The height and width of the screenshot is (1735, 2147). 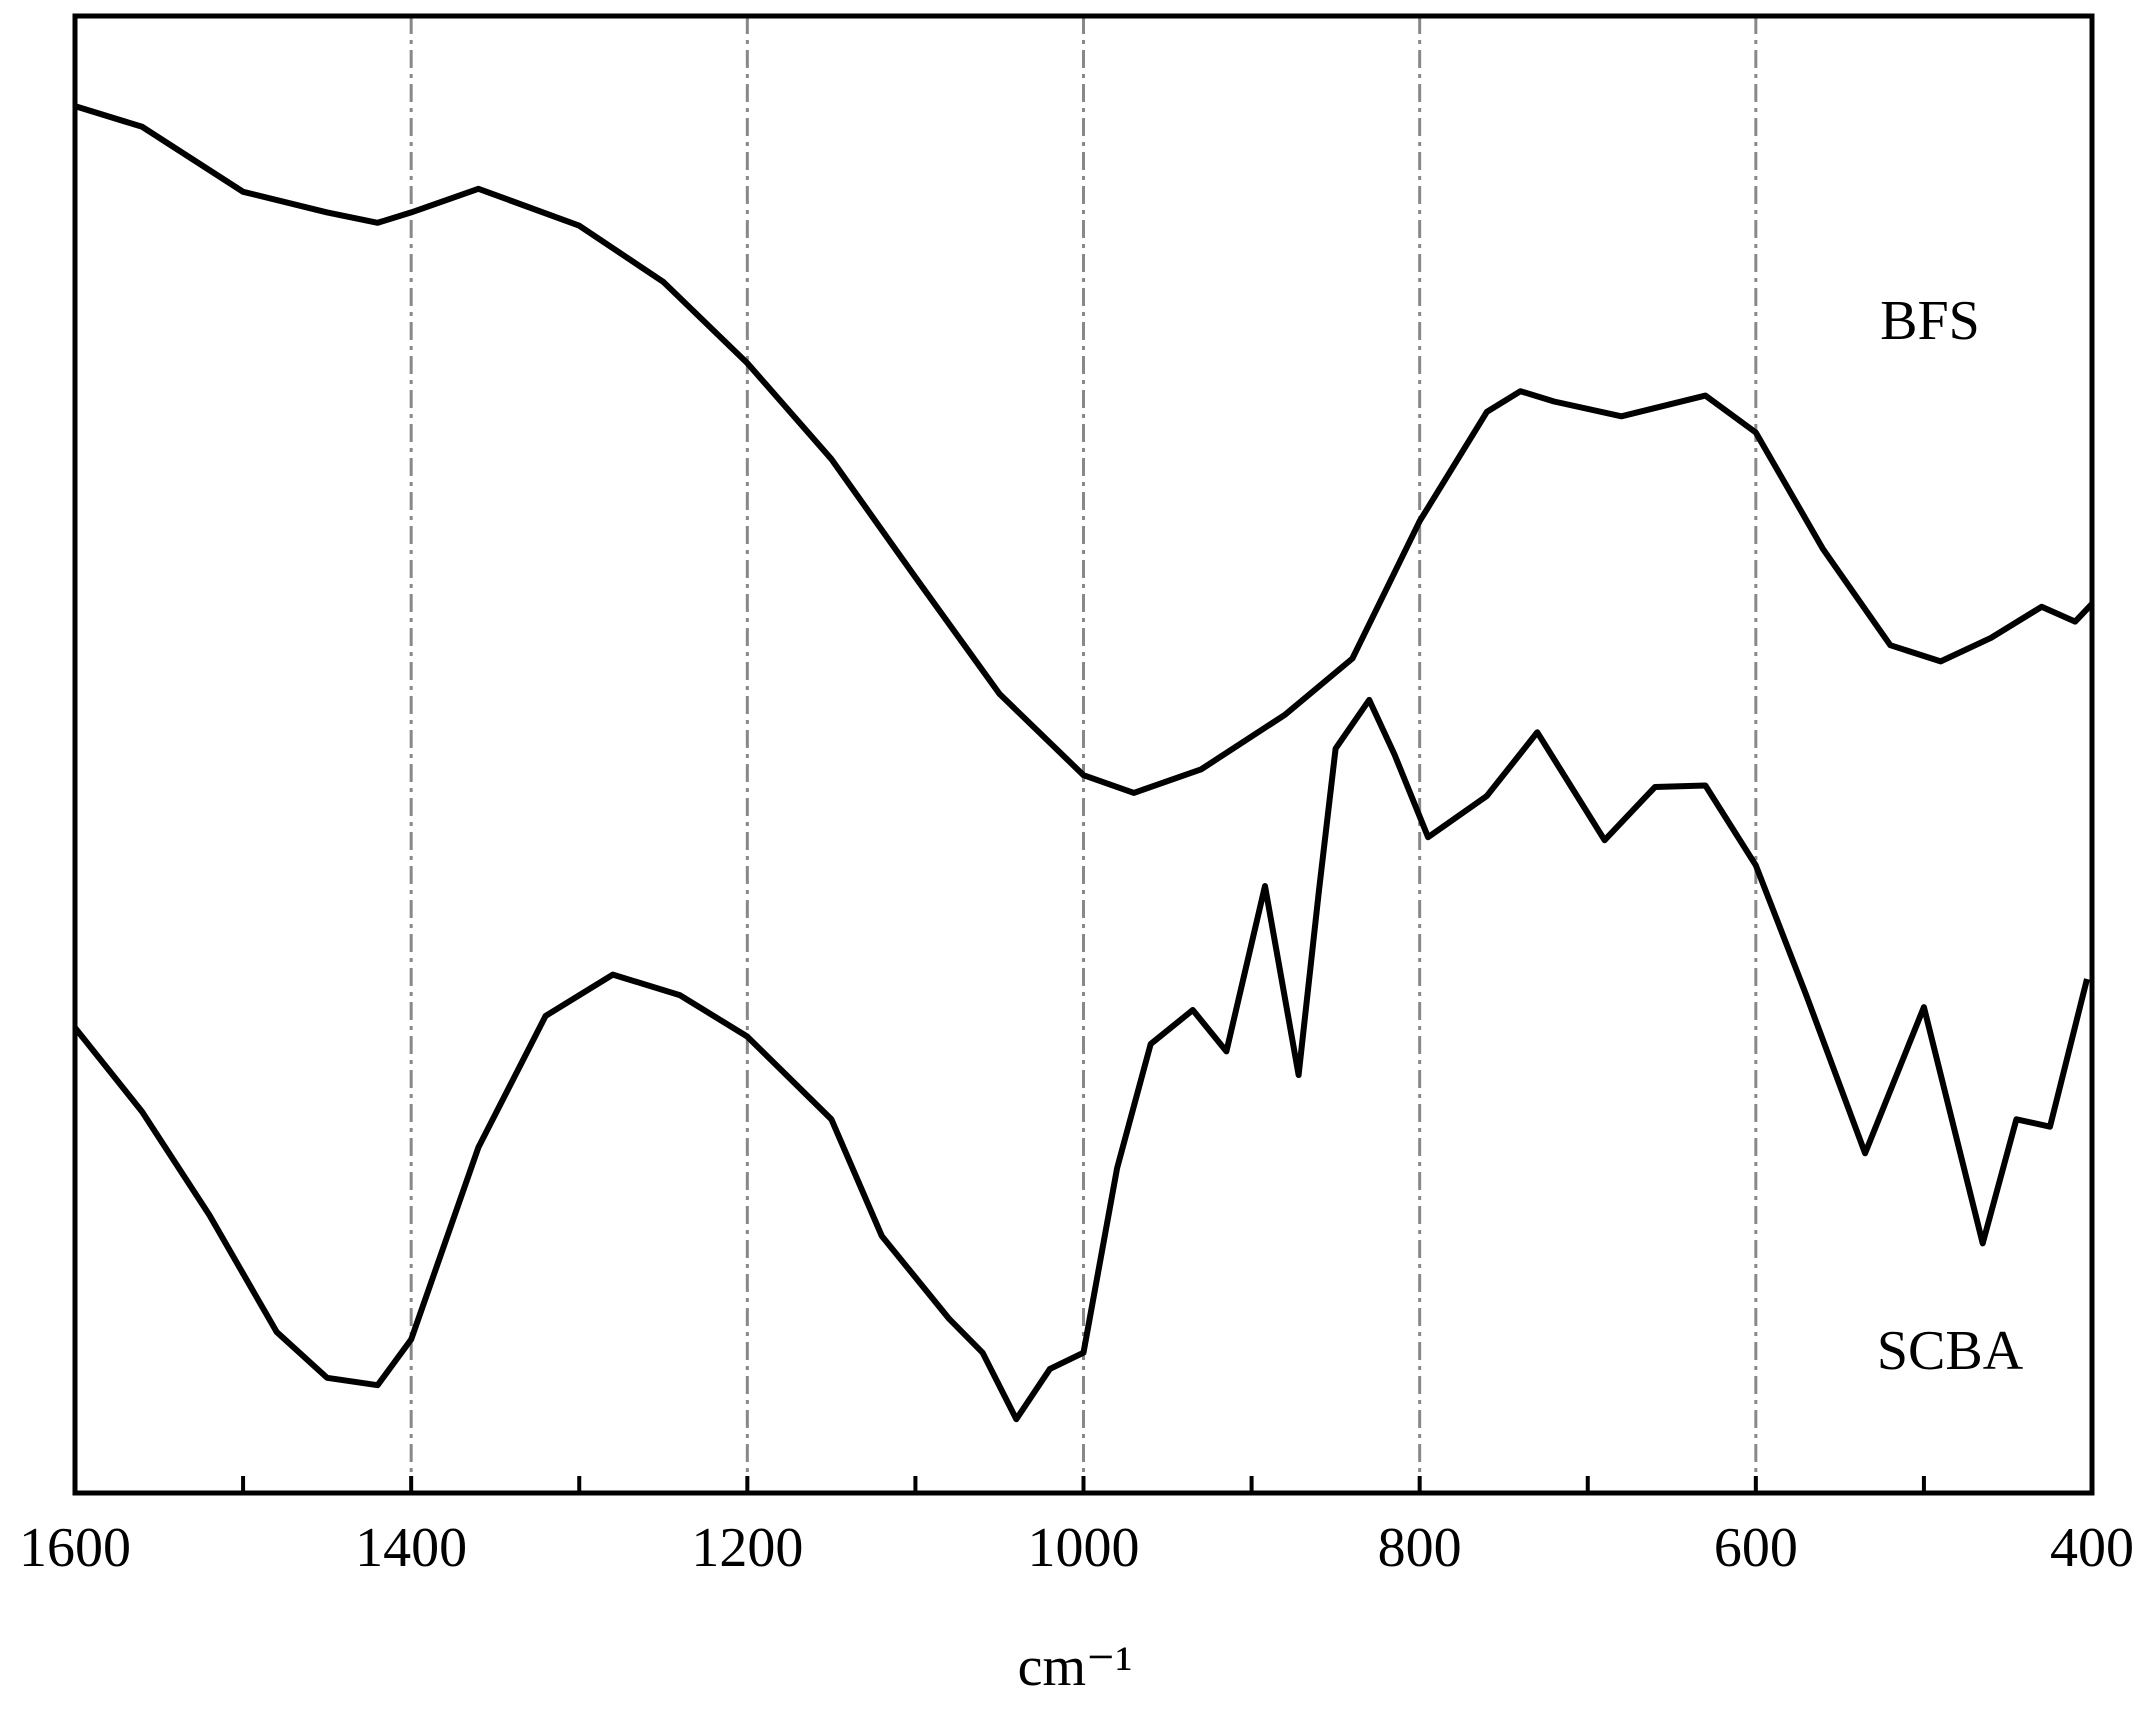 I want to click on x-tick-label: 1600, so click(x=75, y=1548).